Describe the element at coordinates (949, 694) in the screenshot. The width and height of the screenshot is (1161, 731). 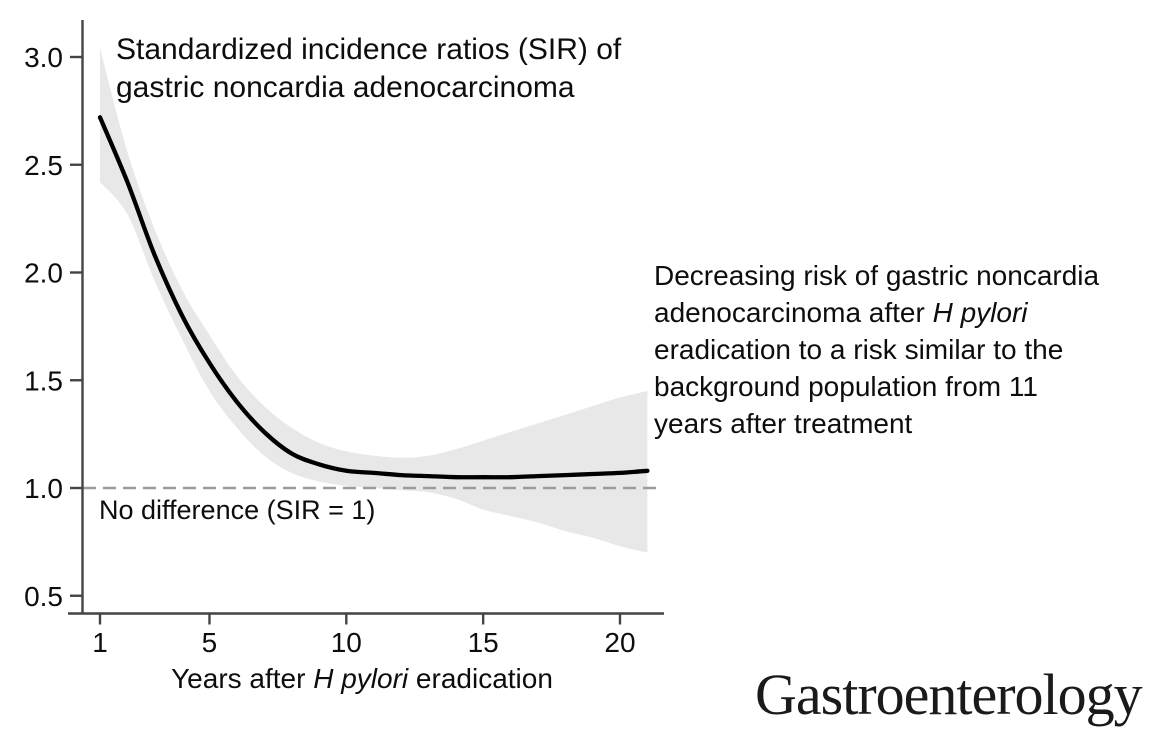
I see `journal-logo: Gastroenterology` at that location.